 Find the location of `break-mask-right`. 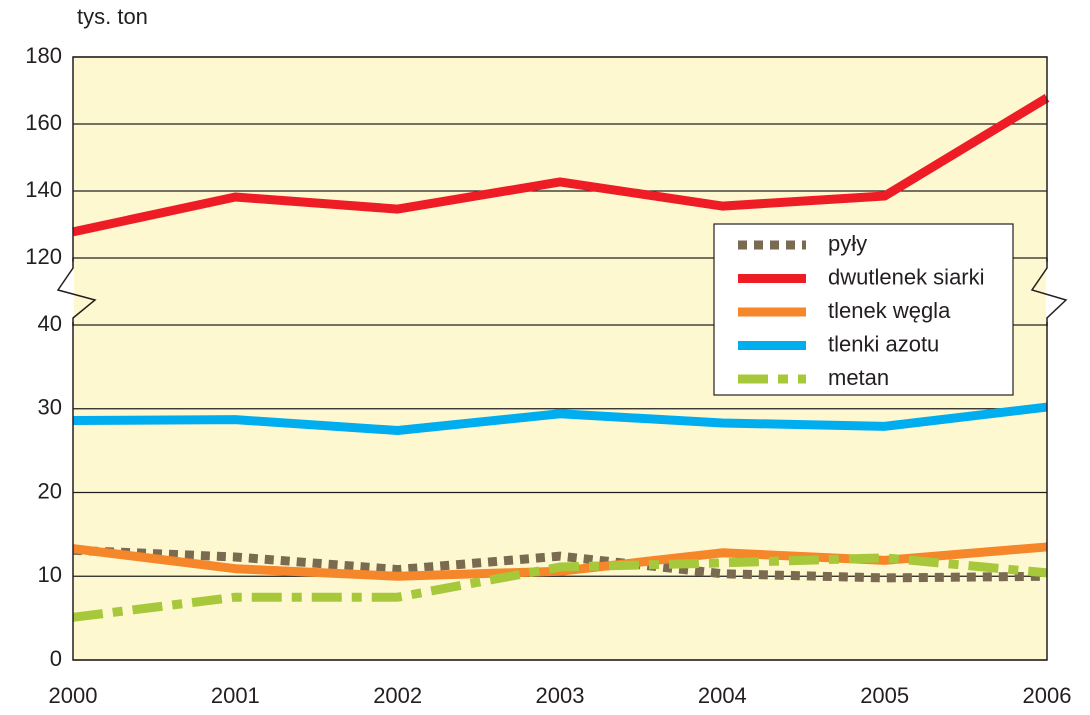

break-mask-right is located at coordinates (1059, 292).